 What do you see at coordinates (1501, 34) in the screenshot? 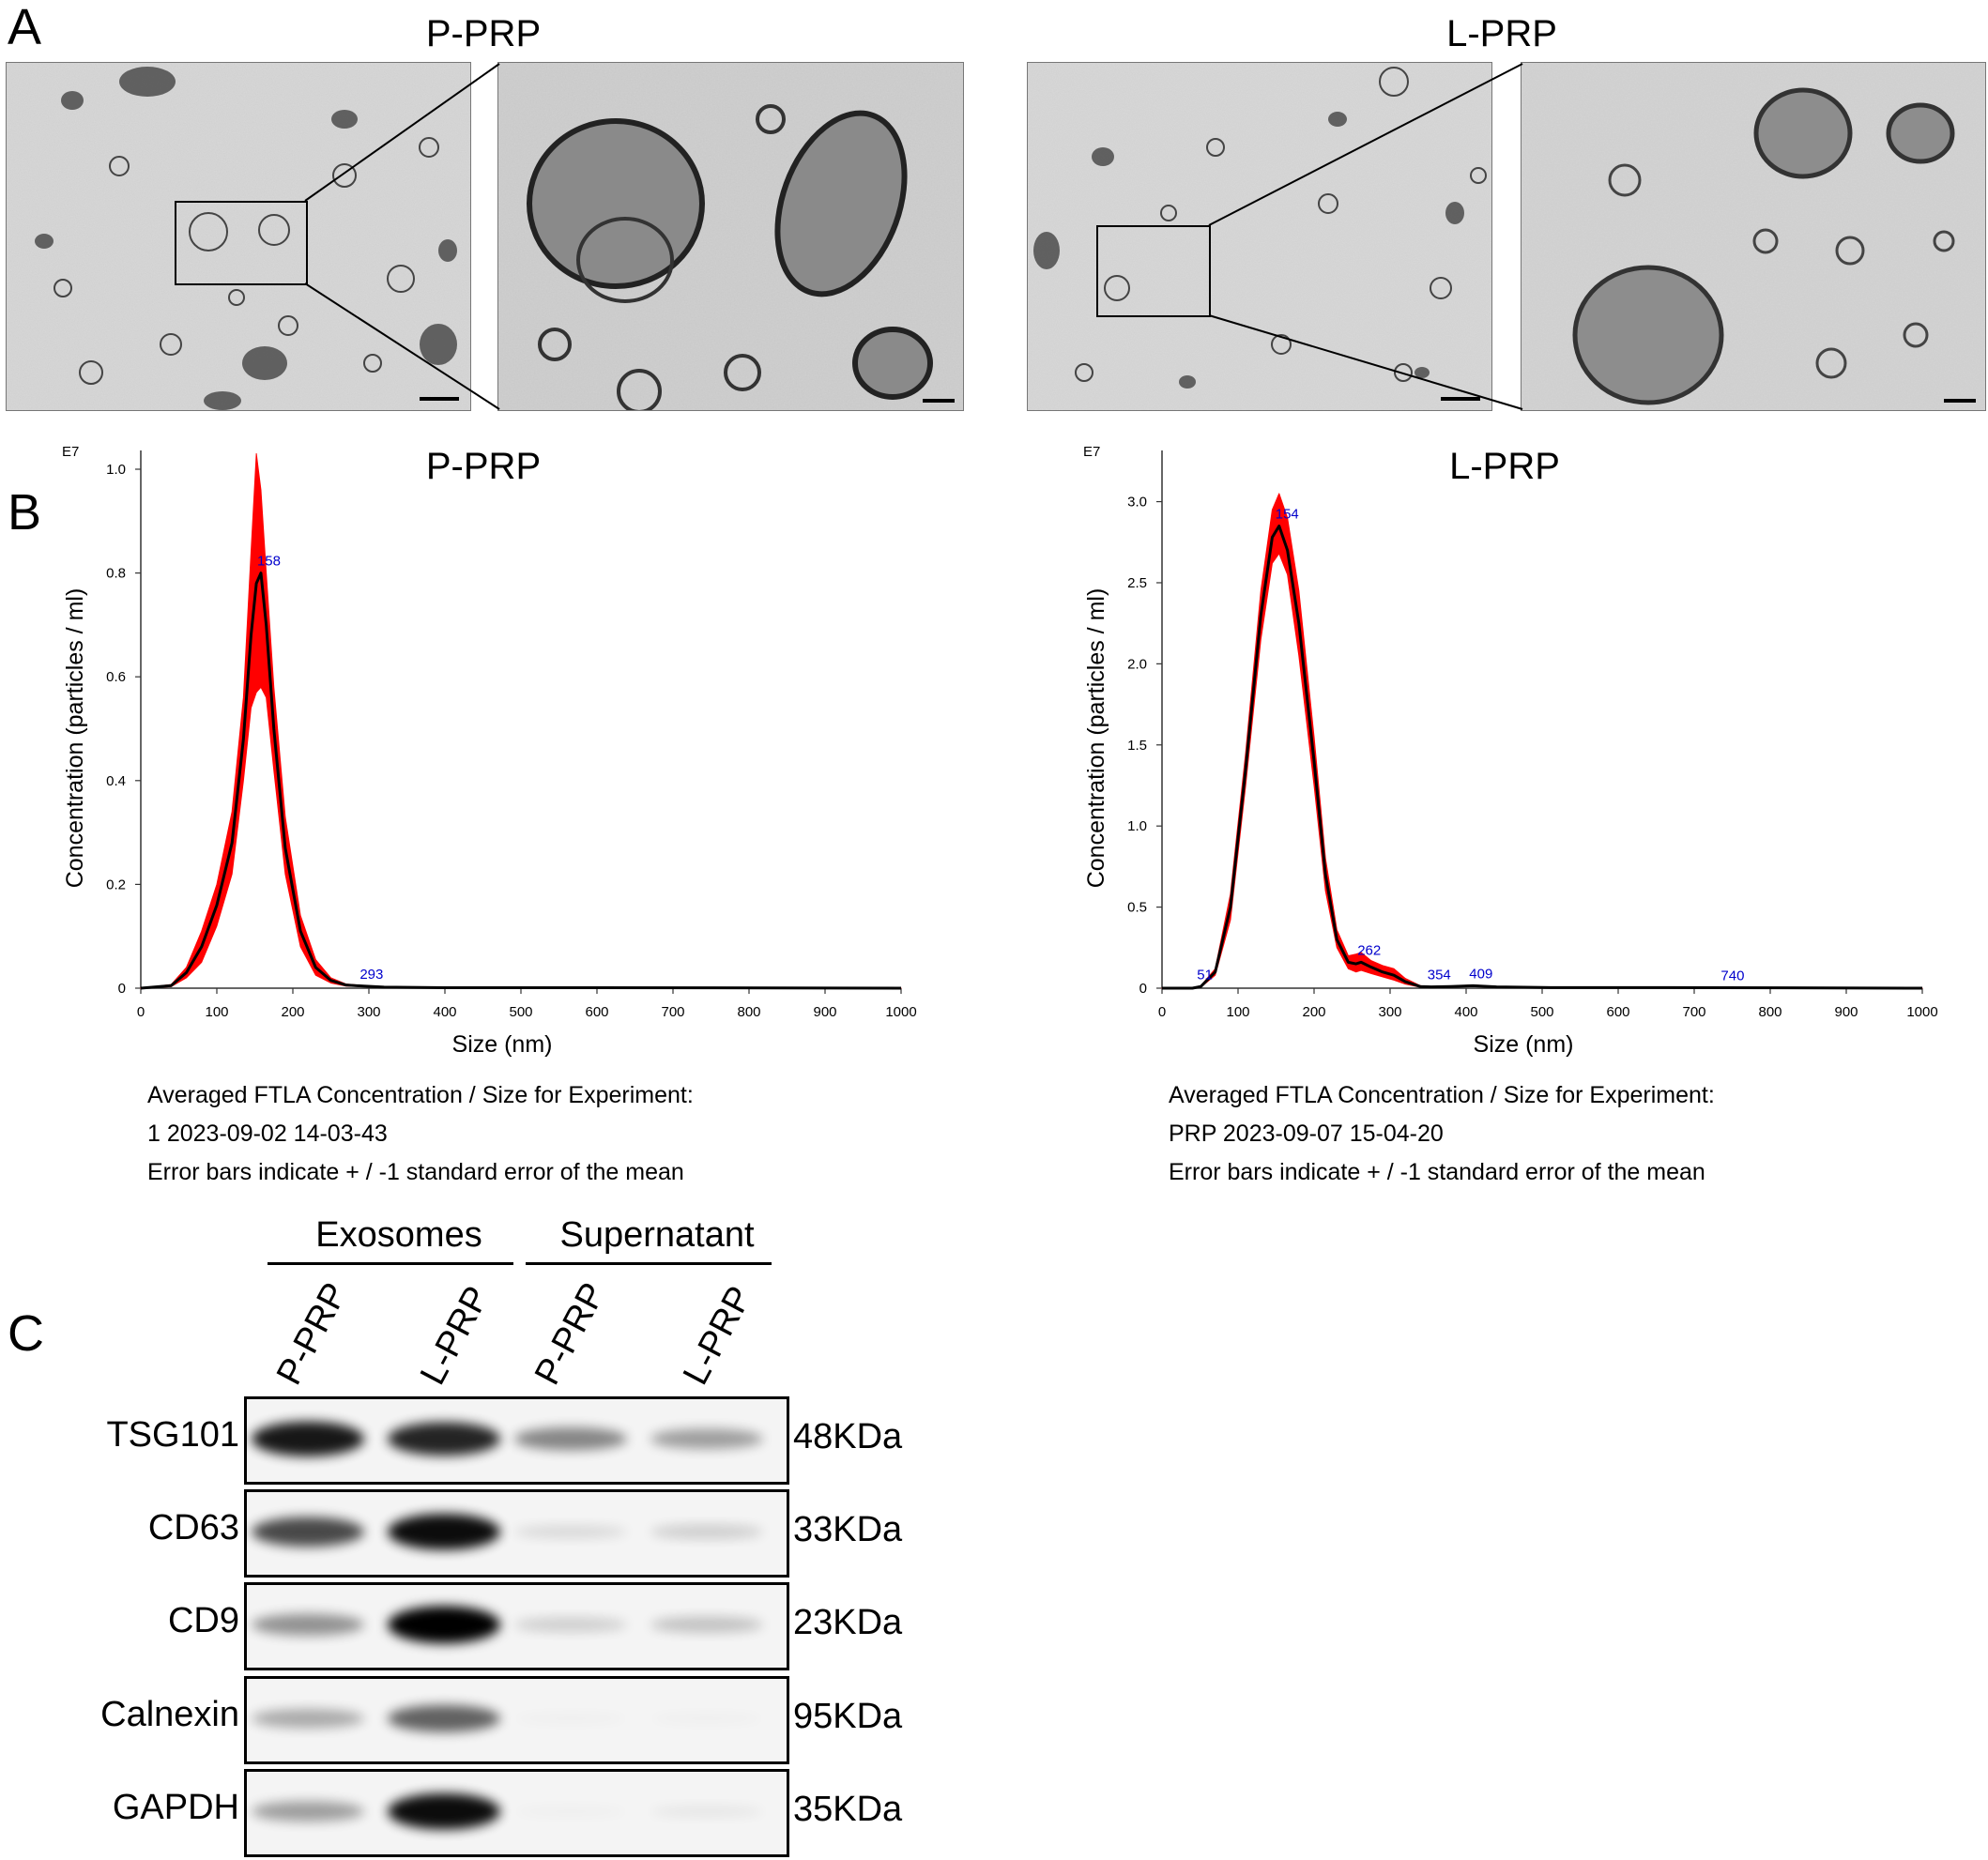
I see `tem-title-right: L-PRP` at bounding box center [1501, 34].